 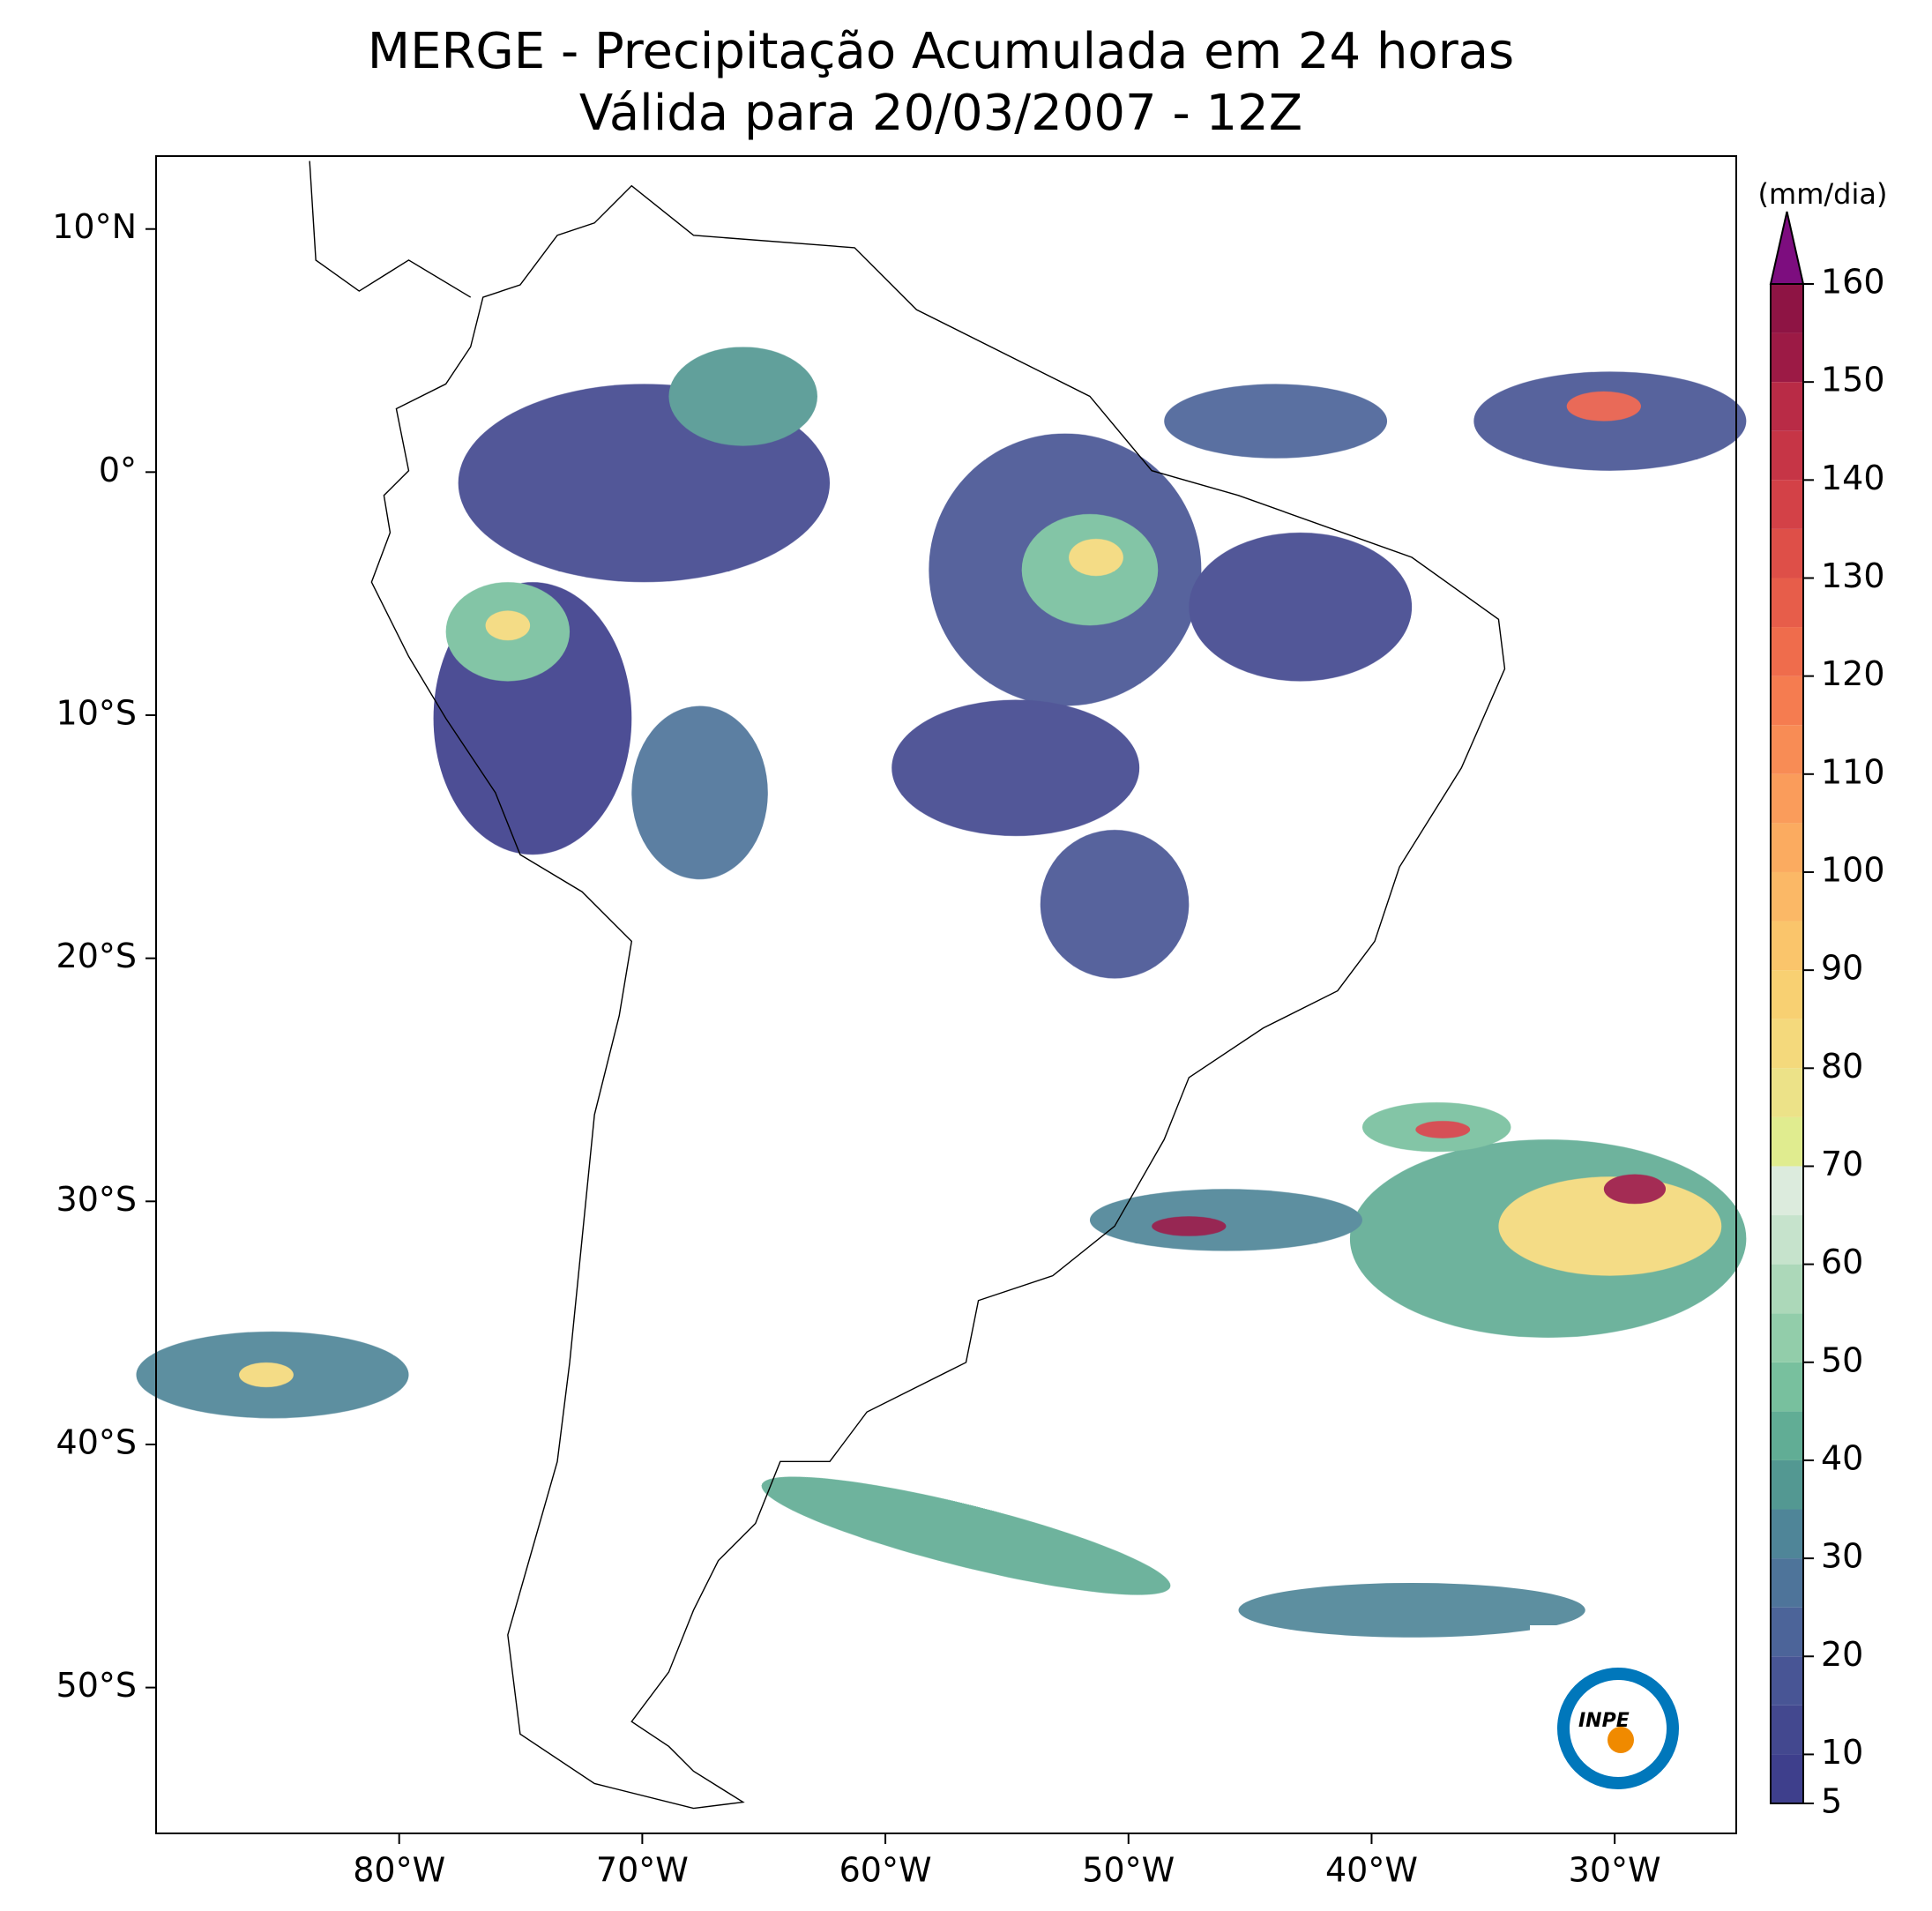 I want to click on logo-dot, so click(x=1621, y=1740).